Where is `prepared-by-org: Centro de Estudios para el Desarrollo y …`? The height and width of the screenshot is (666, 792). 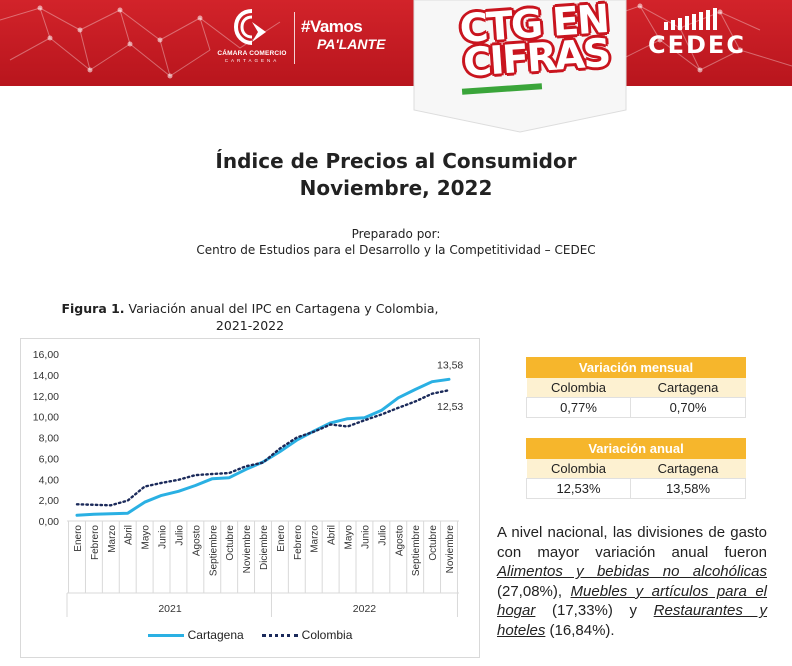 prepared-by-org: Centro de Estudios para el Desarrollo y … is located at coordinates (396, 250).